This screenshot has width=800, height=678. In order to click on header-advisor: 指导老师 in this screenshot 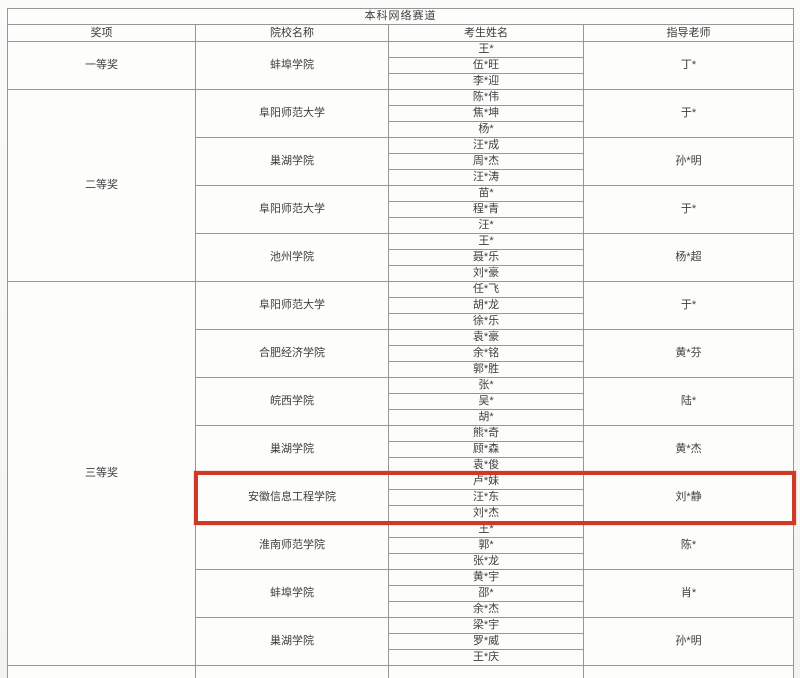, I will do `click(688, 33)`.